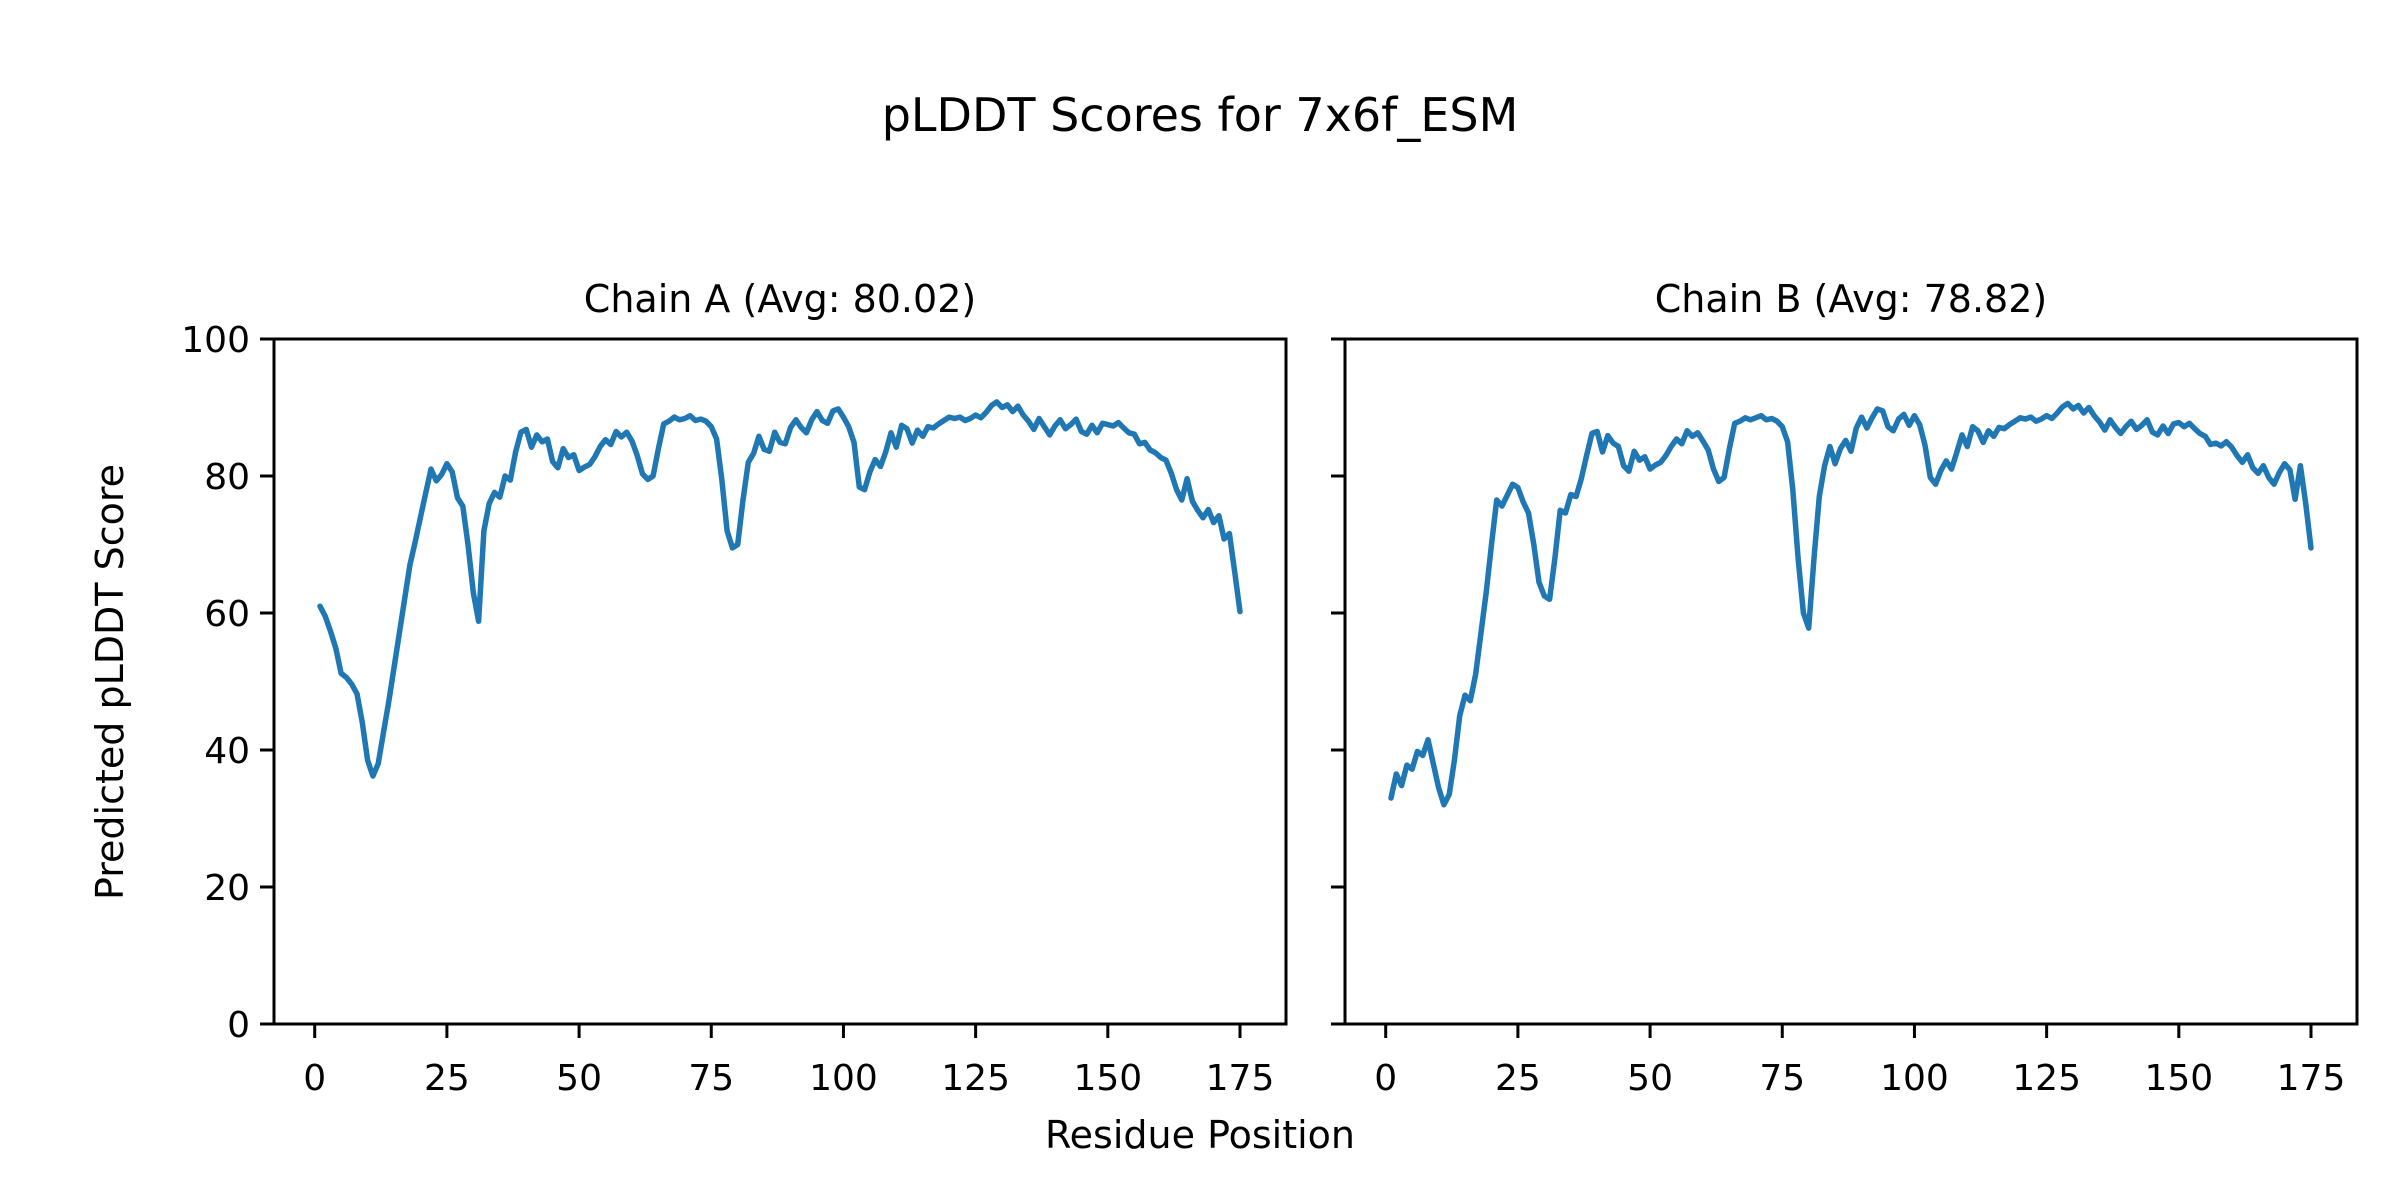  I want to click on plddt-line-a, so click(780, 589).